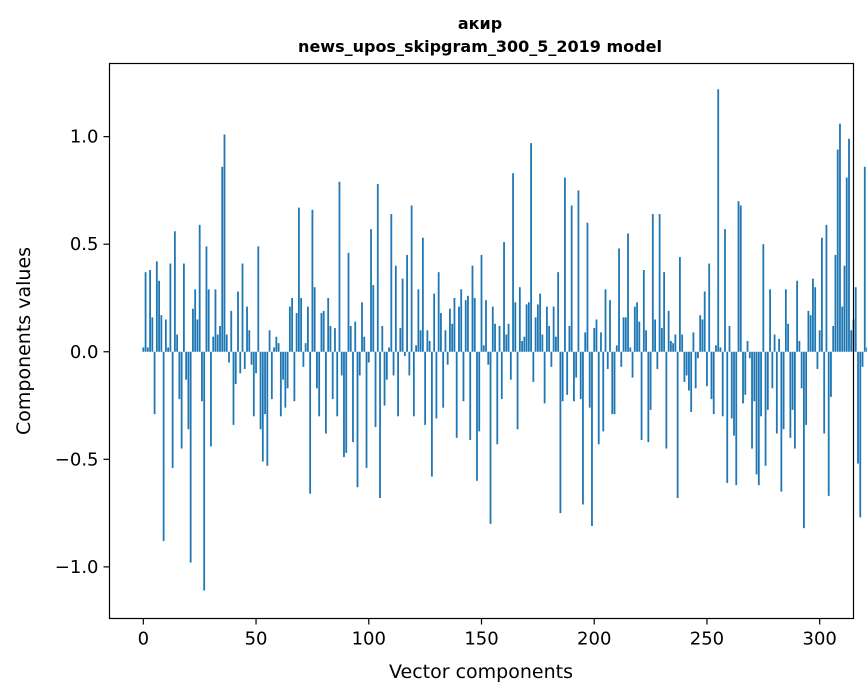  I want to click on y-tick-label: 0.0, so click(84, 352).